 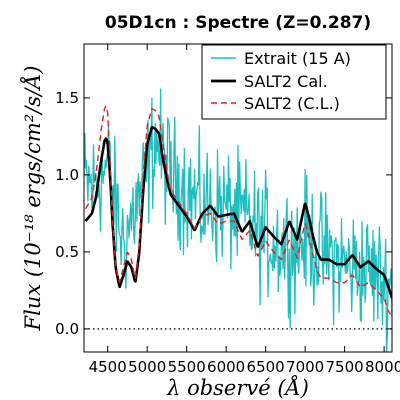 I want to click on x-tick-label: 6000, so click(x=226, y=367).